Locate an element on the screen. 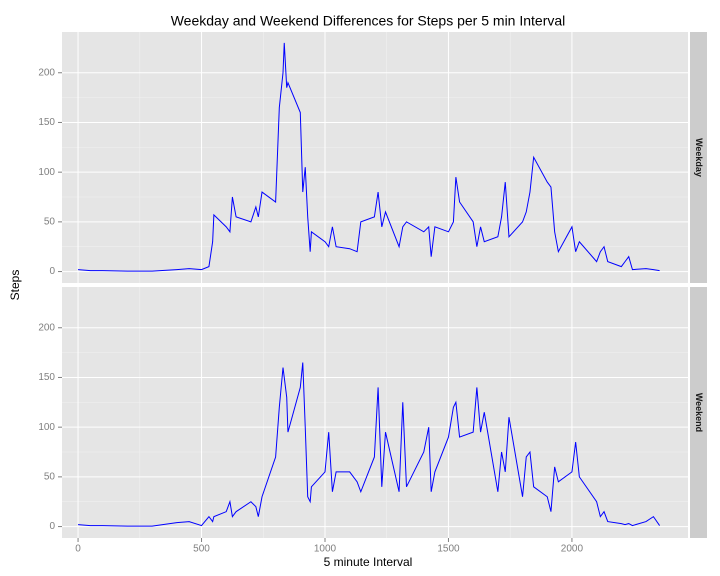  x-tick-label: 0 is located at coordinates (78, 549).